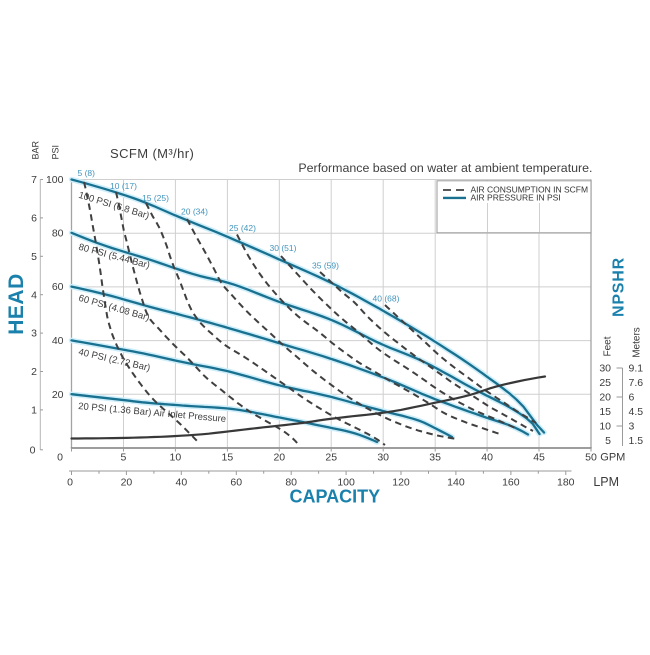 This screenshot has width=650, height=655. I want to click on svg-text: BAR, so click(36, 149).